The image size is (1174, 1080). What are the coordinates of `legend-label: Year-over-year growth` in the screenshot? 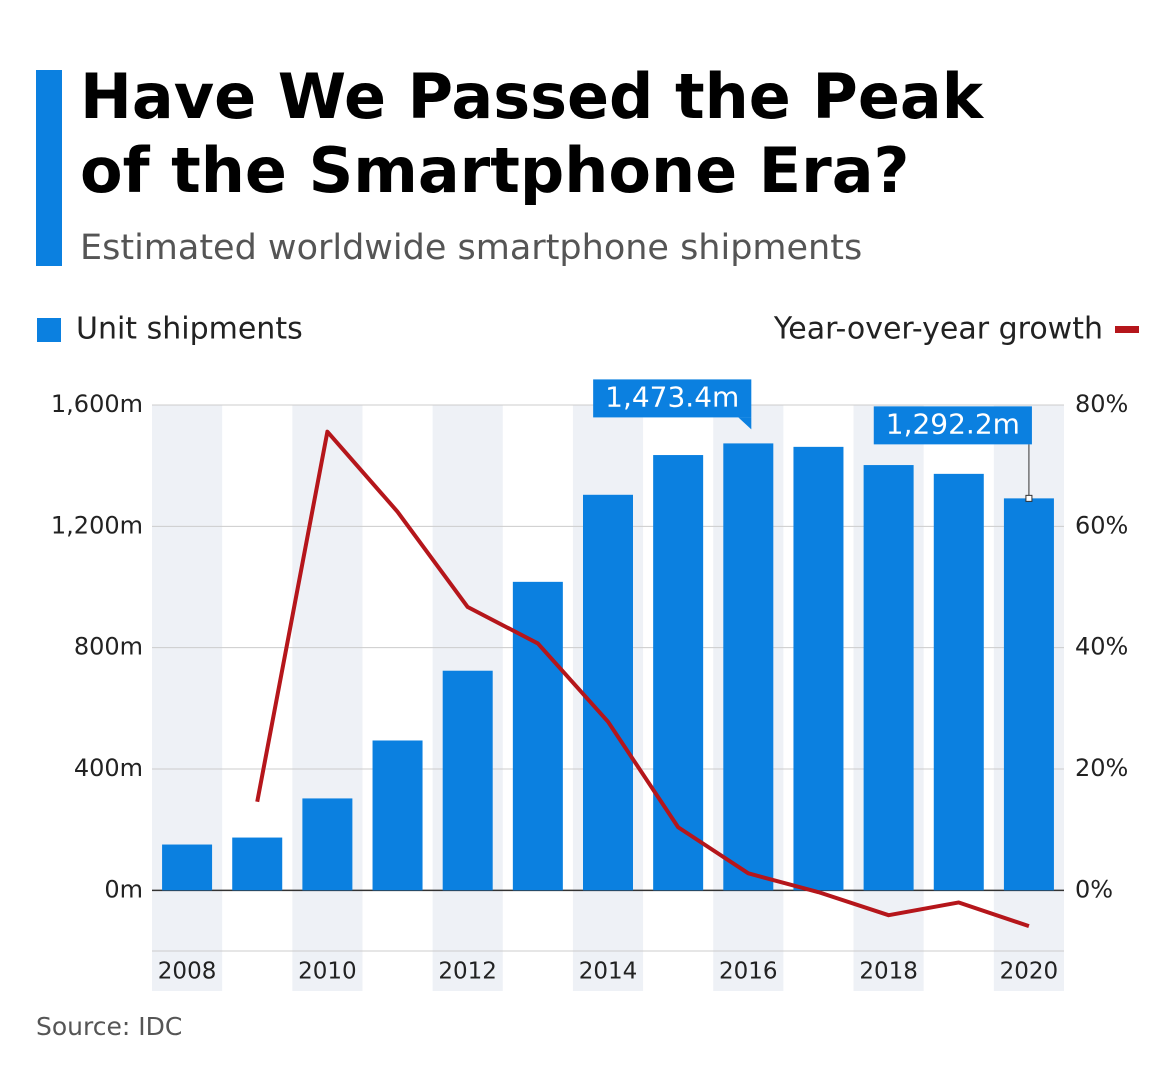 It's located at (938, 329).